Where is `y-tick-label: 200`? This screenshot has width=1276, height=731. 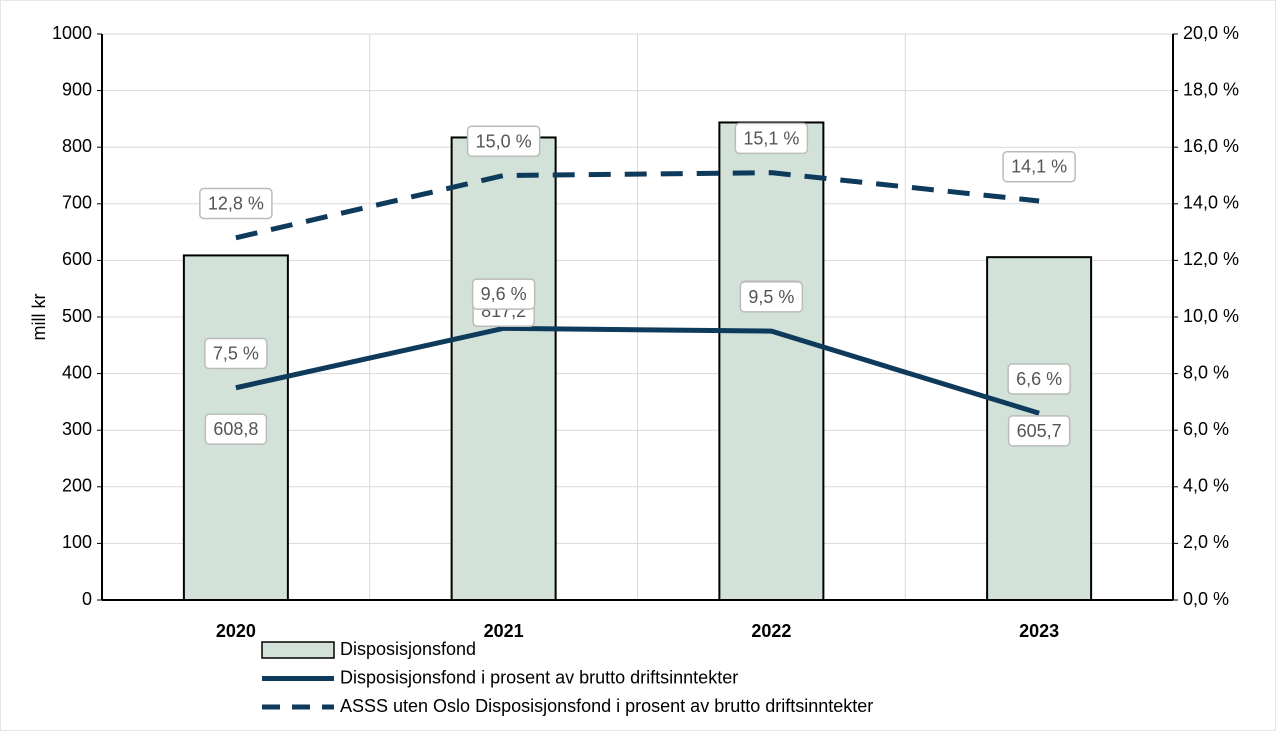
y-tick-label: 200 is located at coordinates (77, 486).